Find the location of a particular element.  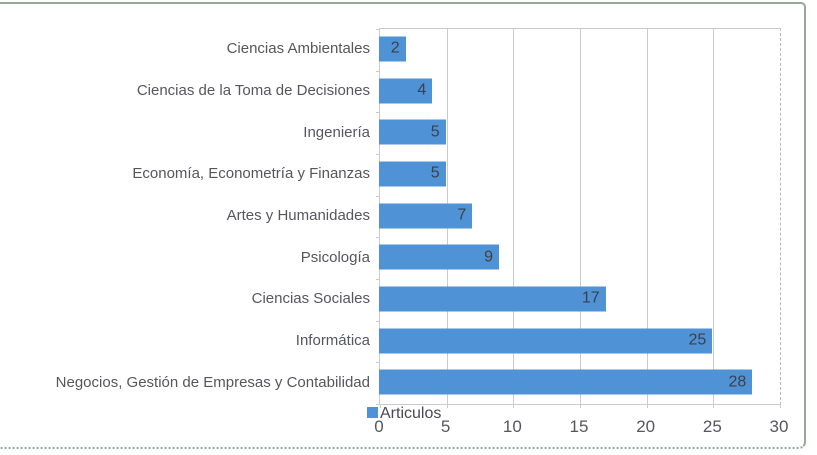

chart-row: Economía, Econometría y Finanzas 5 is located at coordinates (389, 174).